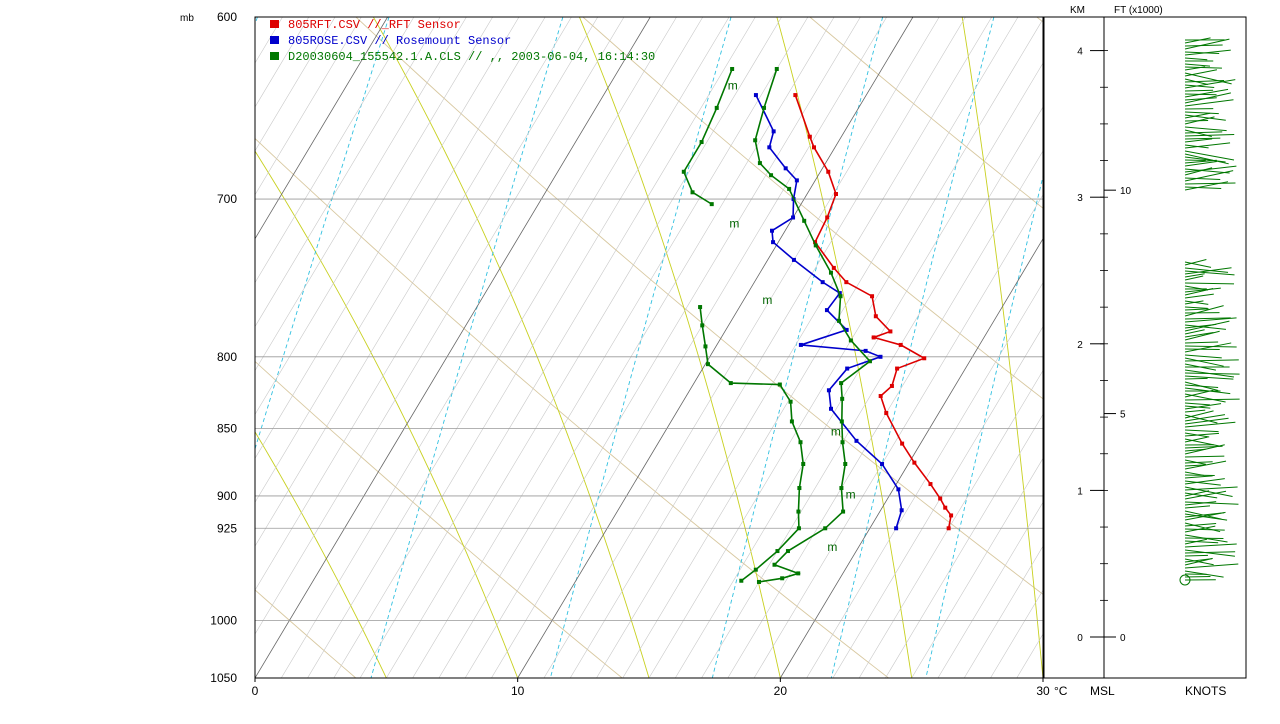 The height and width of the screenshot is (724, 1280). What do you see at coordinates (274, 56) in the screenshot?
I see `legend-swatch` at bounding box center [274, 56].